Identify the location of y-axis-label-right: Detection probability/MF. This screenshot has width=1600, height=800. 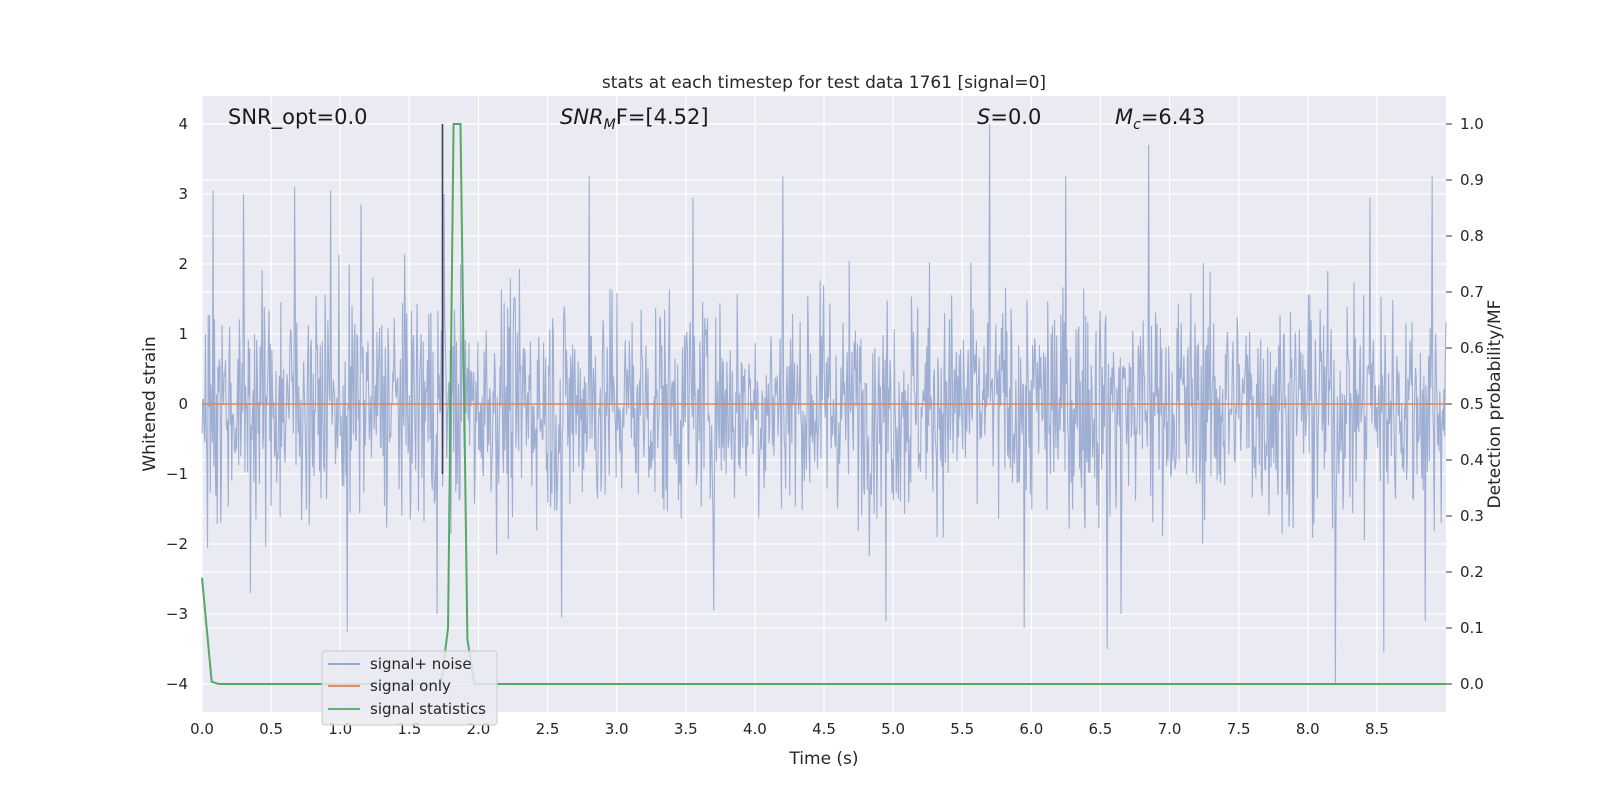
(1495, 404).